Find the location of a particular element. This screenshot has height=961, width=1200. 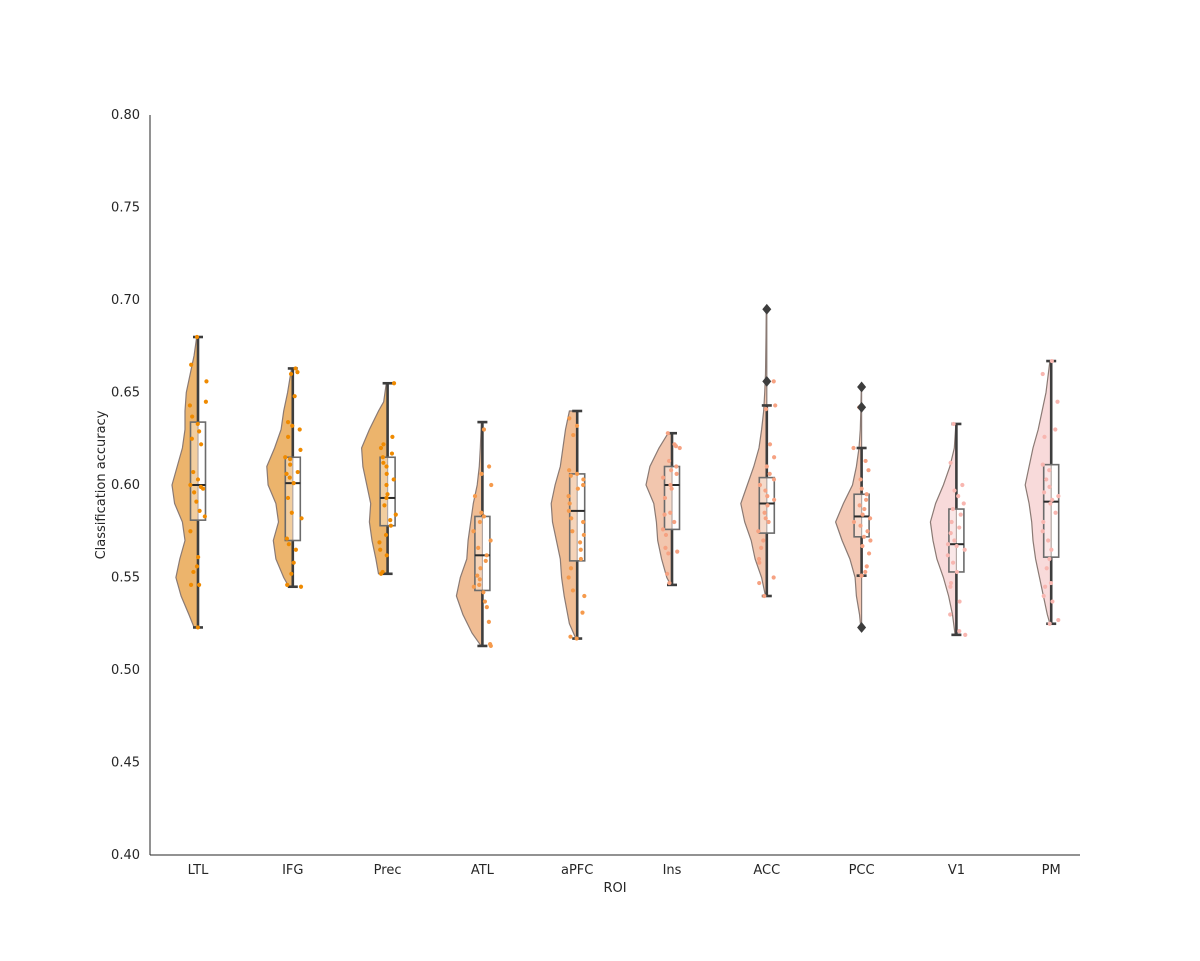

group-Prec is located at coordinates (379, 478).